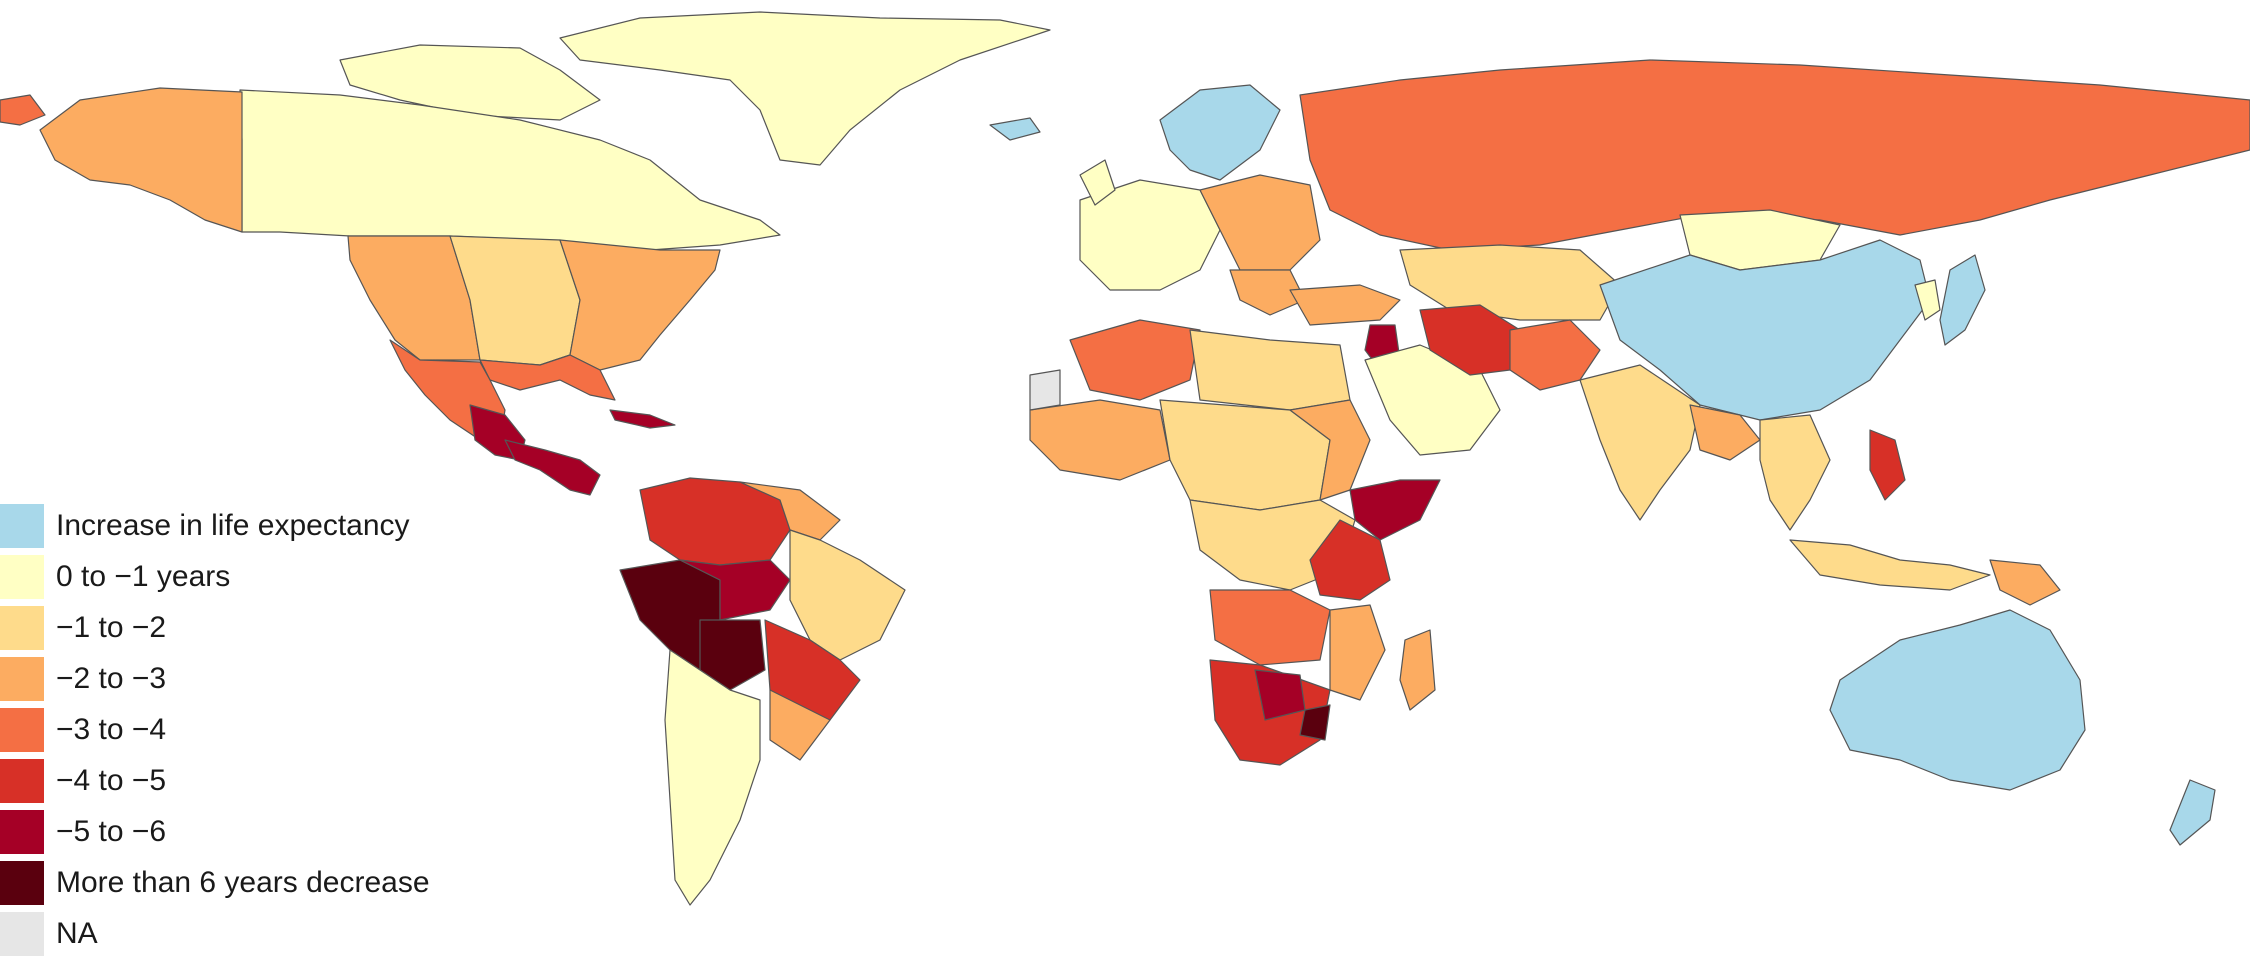 The width and height of the screenshot is (2250, 959). Describe the element at coordinates (1267, 292) in the screenshot. I see `region-balkans` at that location.